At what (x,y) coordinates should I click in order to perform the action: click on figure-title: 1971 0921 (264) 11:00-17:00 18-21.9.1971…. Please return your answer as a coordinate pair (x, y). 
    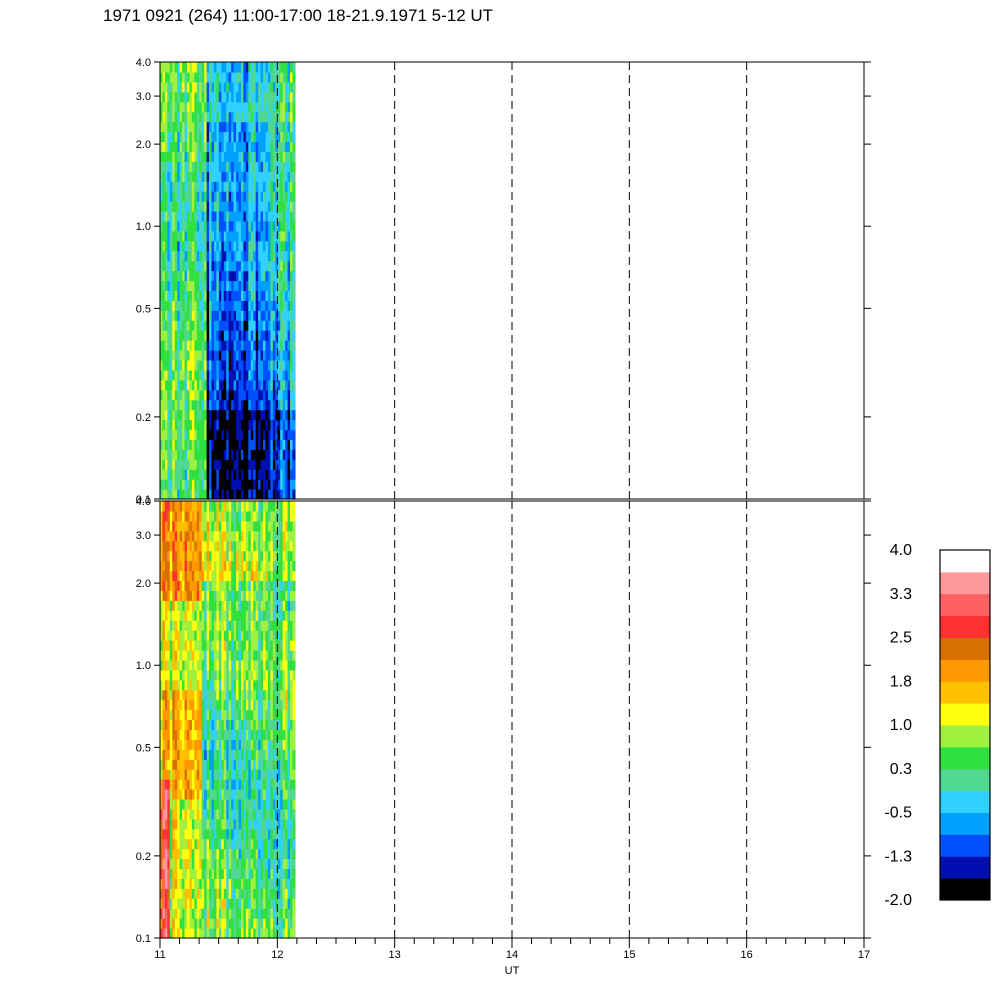
    Looking at the image, I should click on (298, 15).